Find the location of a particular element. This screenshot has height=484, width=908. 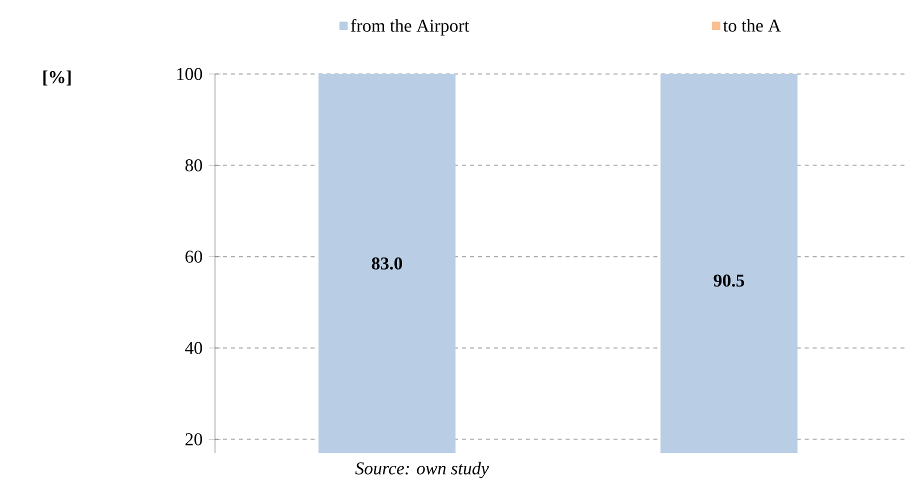

text: Source: own study is located at coordinates (422, 470).